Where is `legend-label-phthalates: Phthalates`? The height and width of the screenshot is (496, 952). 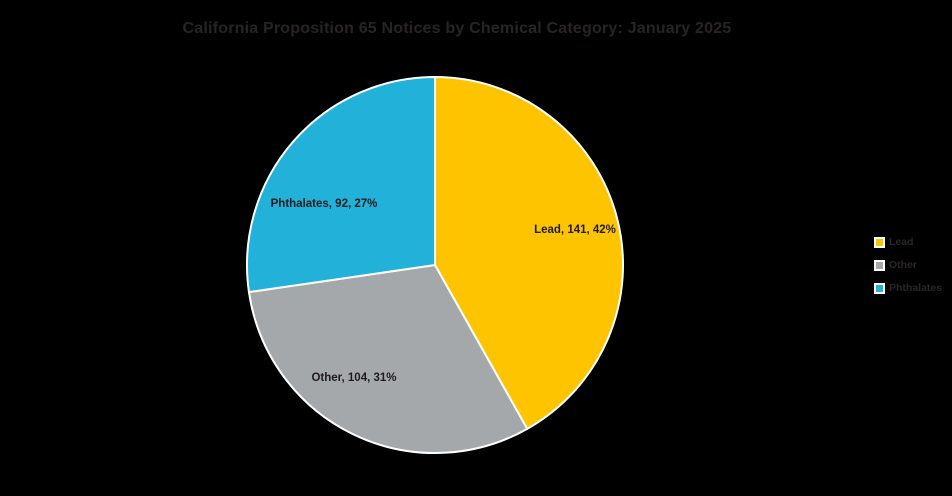
legend-label-phthalates: Phthalates is located at coordinates (916, 288).